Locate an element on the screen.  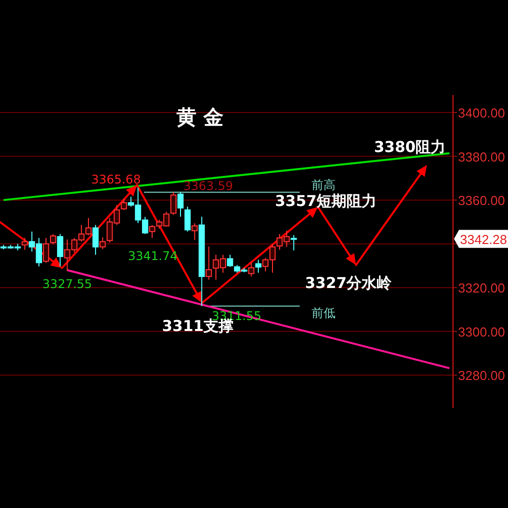
annotation: 3365.68 is located at coordinates (116, 179).